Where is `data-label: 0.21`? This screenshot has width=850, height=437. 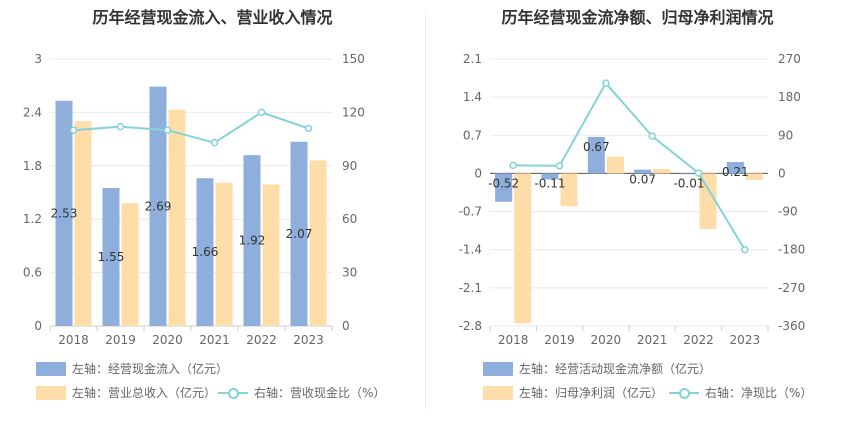
data-label: 0.21 is located at coordinates (735, 172).